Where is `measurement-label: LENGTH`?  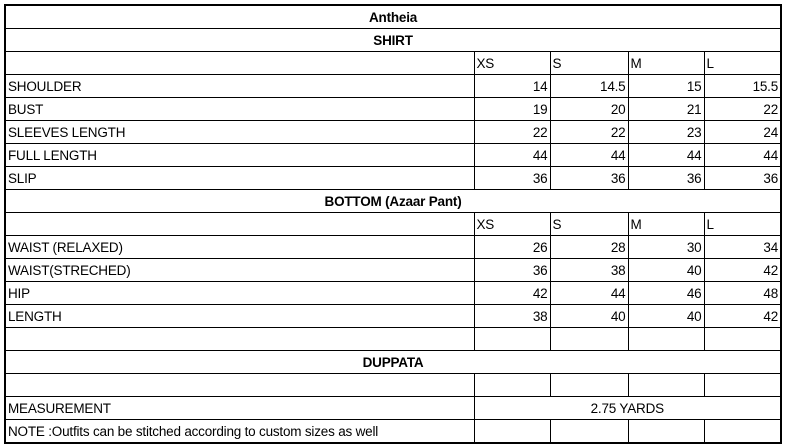
measurement-label: LENGTH is located at coordinates (239, 316).